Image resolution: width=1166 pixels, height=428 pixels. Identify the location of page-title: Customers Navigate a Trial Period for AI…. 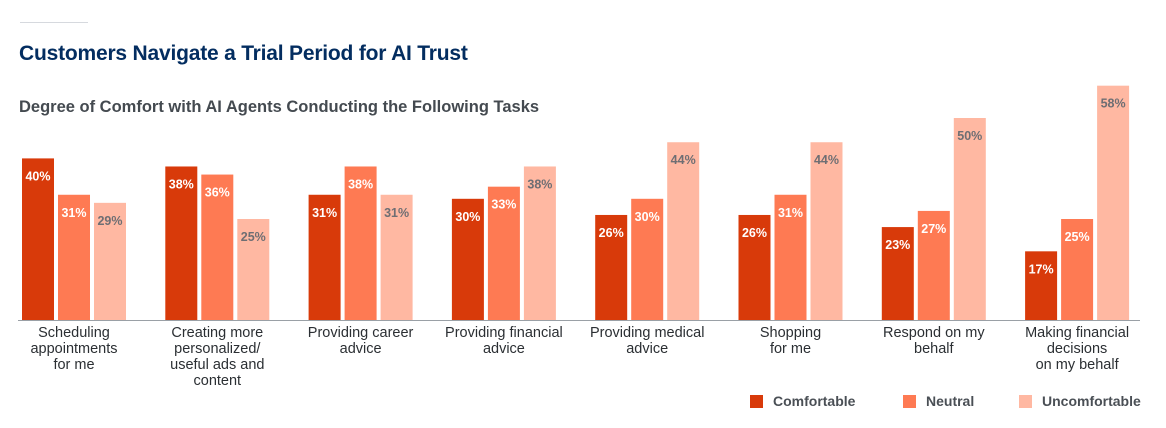
(243, 53).